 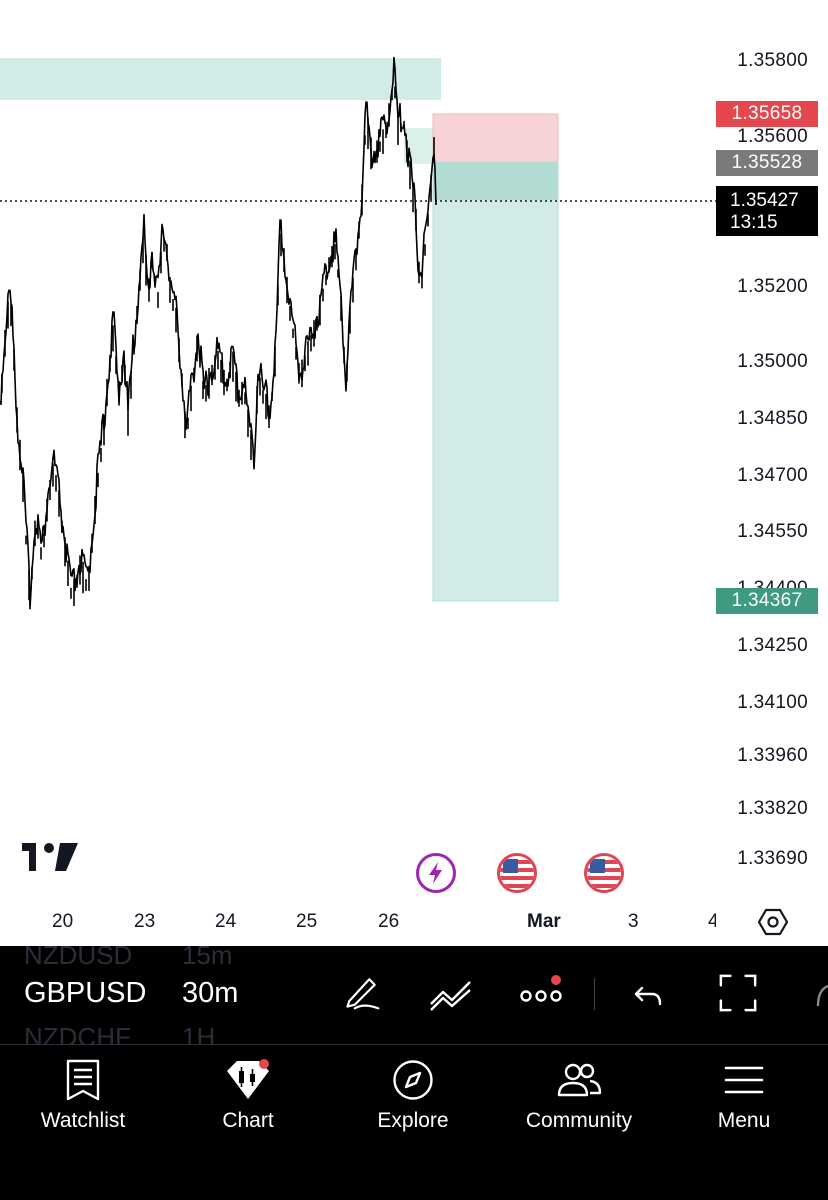 What do you see at coordinates (767, 163) in the screenshot?
I see `entry-price-tag: 1.35528` at bounding box center [767, 163].